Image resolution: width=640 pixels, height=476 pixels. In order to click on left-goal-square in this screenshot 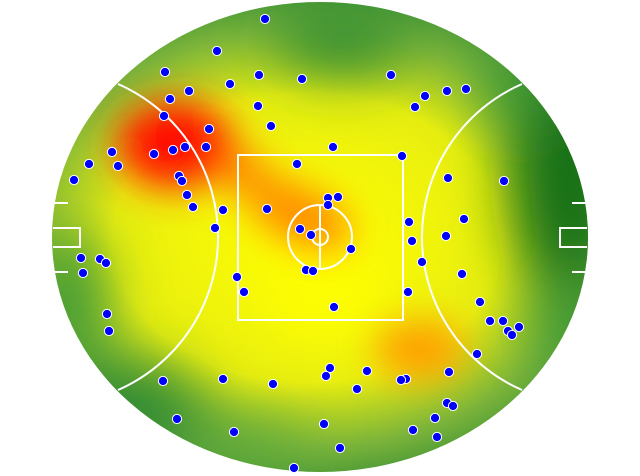, I will do `click(67, 237)`.